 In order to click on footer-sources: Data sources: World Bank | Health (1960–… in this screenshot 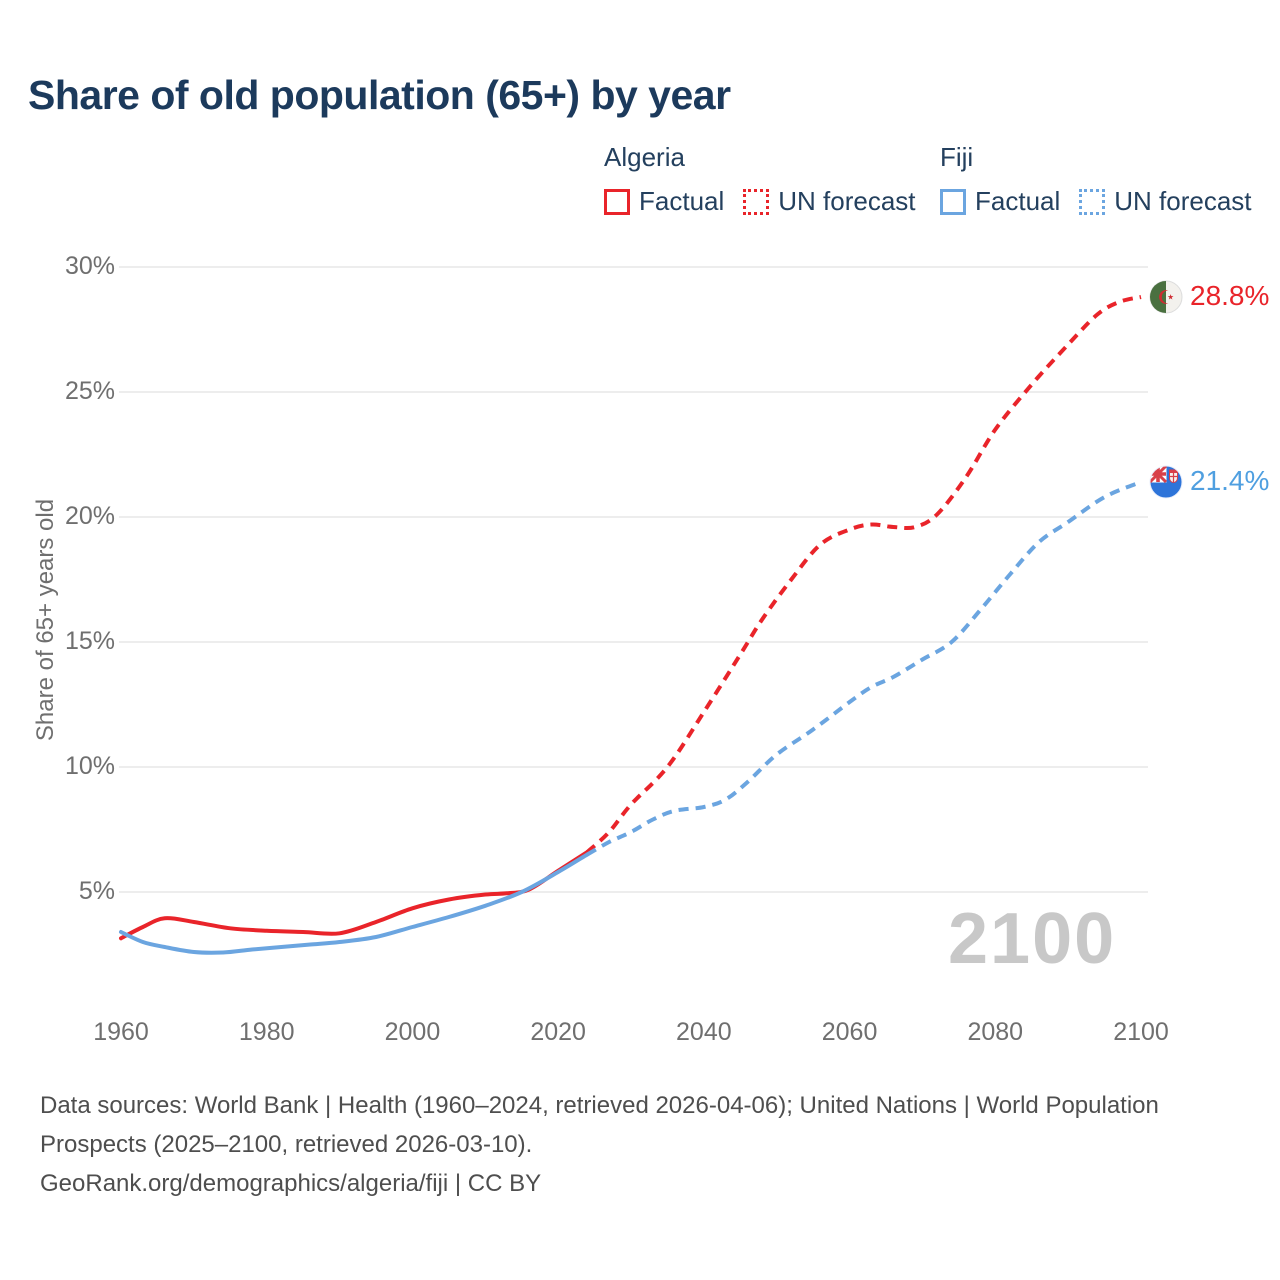, I will do `click(599, 1125)`.